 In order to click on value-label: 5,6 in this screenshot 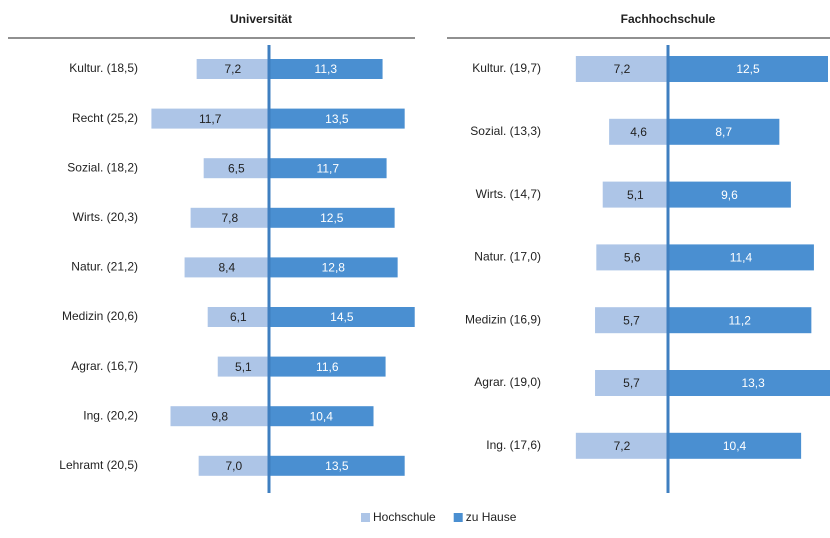, I will do `click(632, 258)`.